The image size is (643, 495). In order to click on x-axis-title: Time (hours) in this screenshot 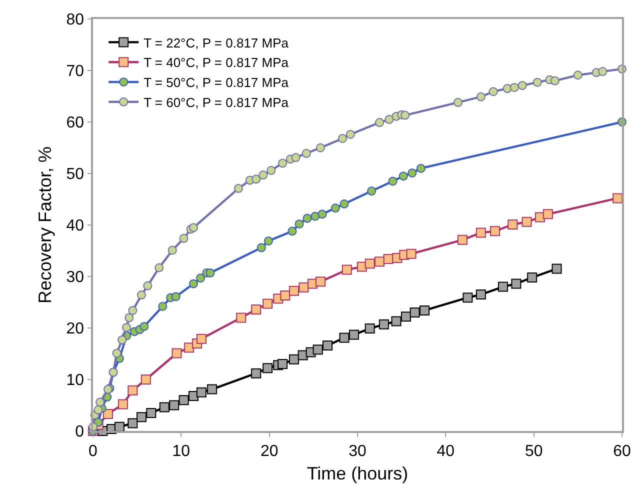, I will do `click(357, 474)`.